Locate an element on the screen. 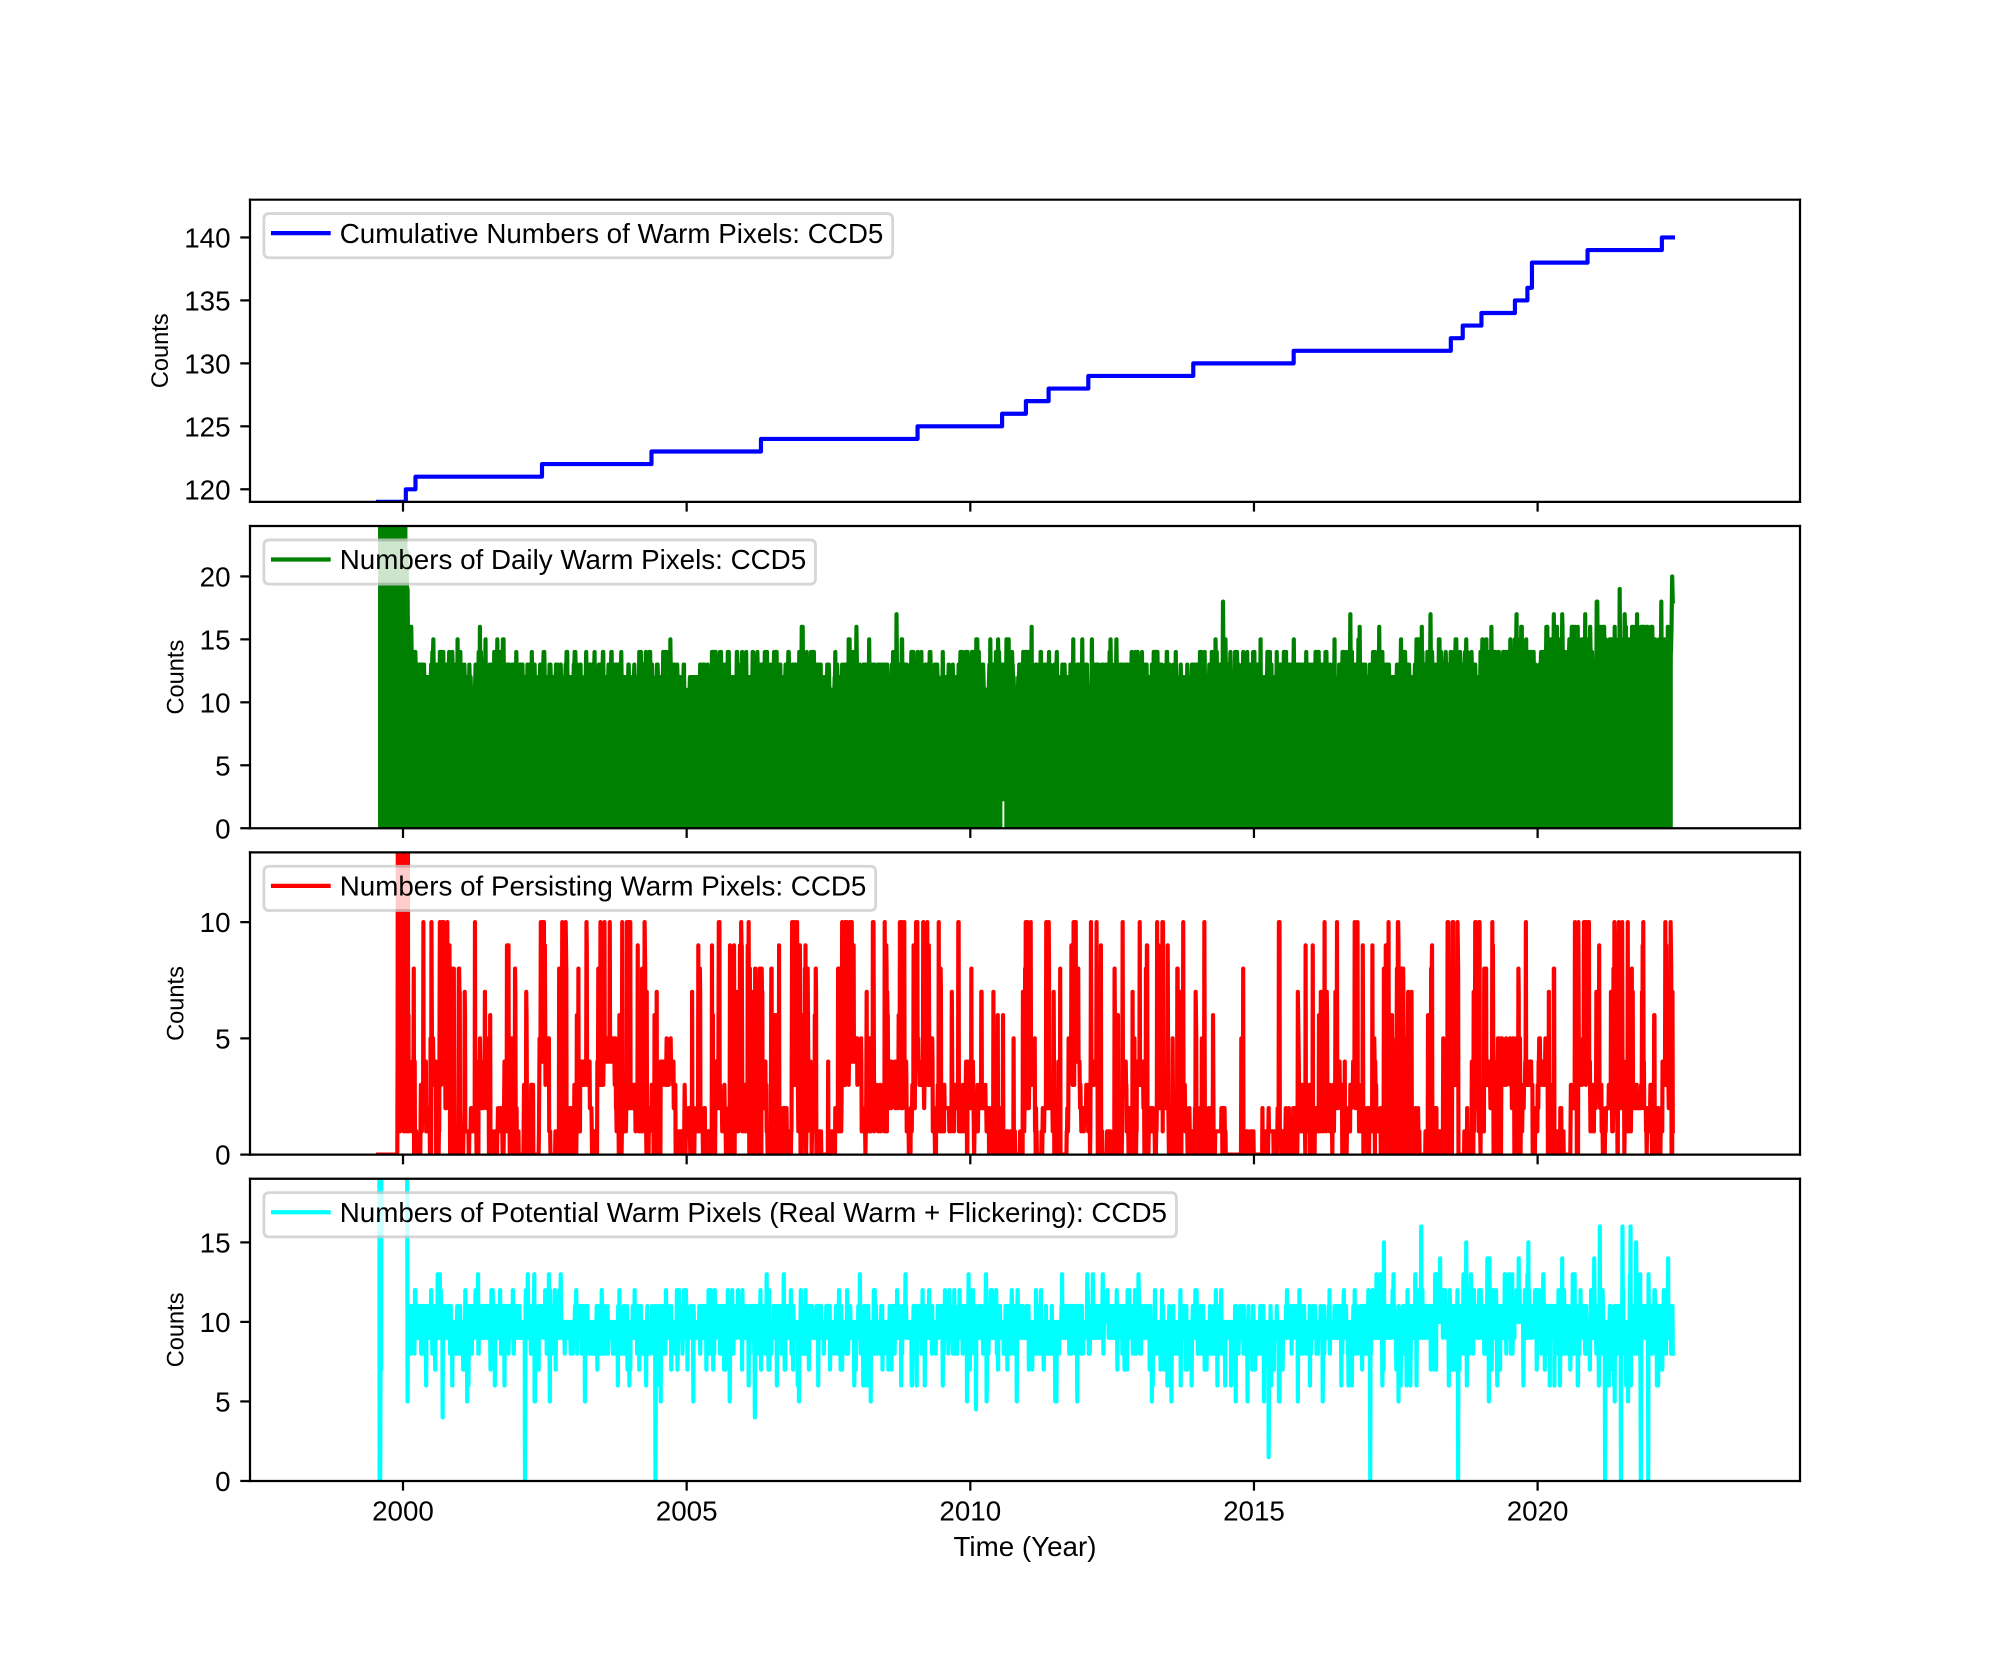 This screenshot has height=1664, width=2000. svg-text: 20 is located at coordinates (215, 576).